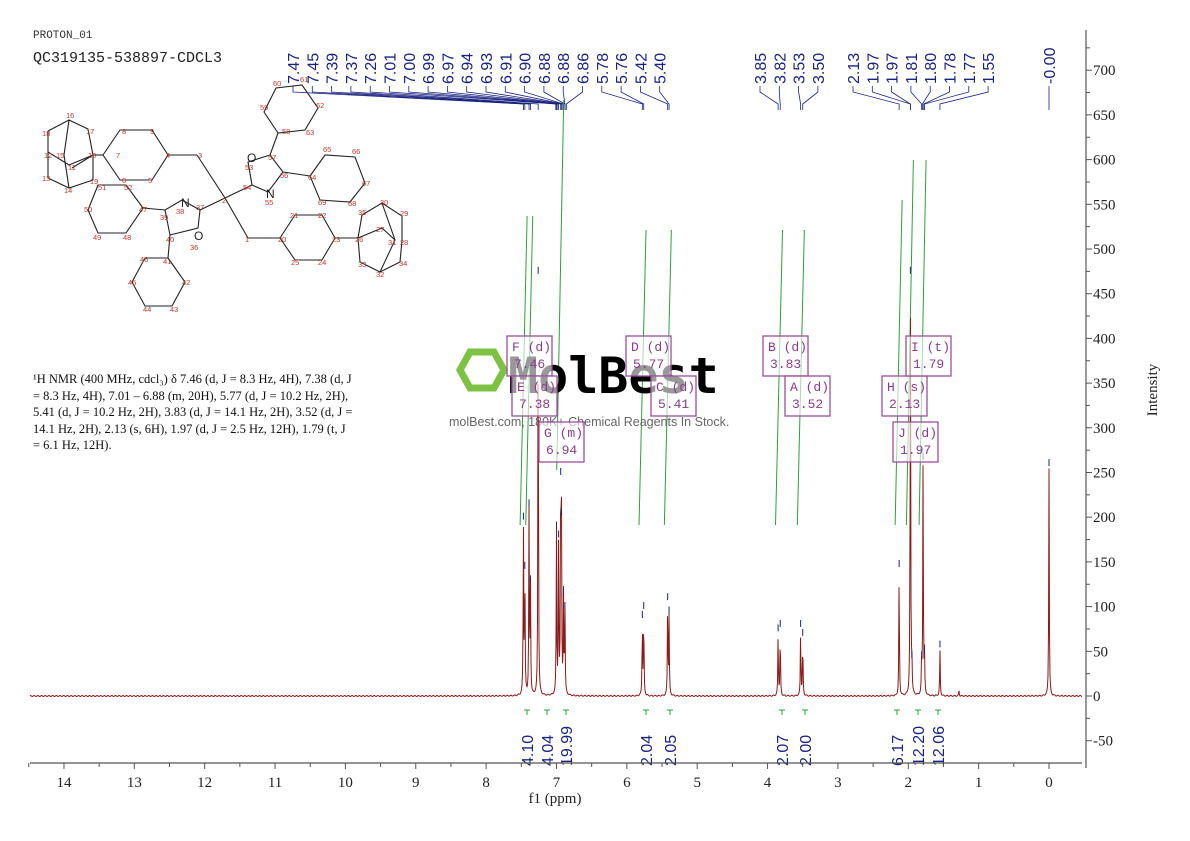 Image resolution: width=1190 pixels, height=841 pixels. I want to click on svg-text: 6, so click(124, 180).